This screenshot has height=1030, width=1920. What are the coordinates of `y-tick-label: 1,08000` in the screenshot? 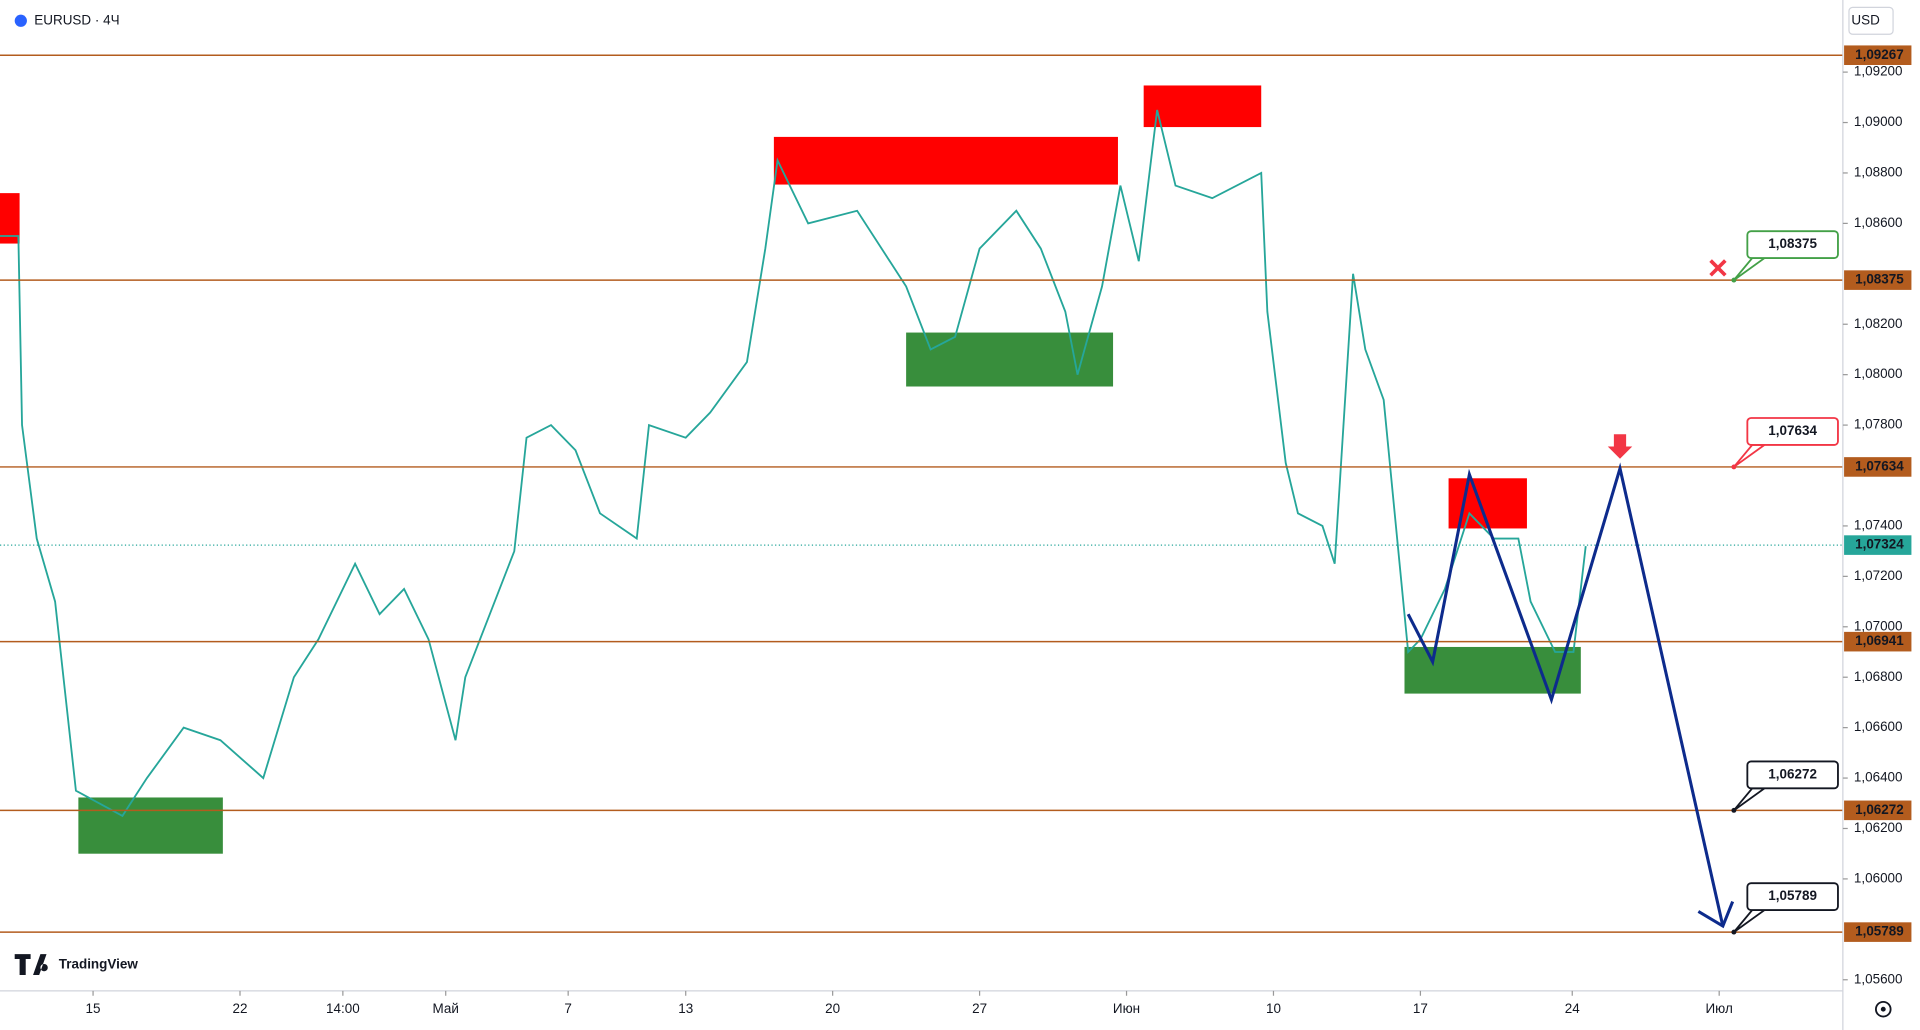 It's located at (1878, 373).